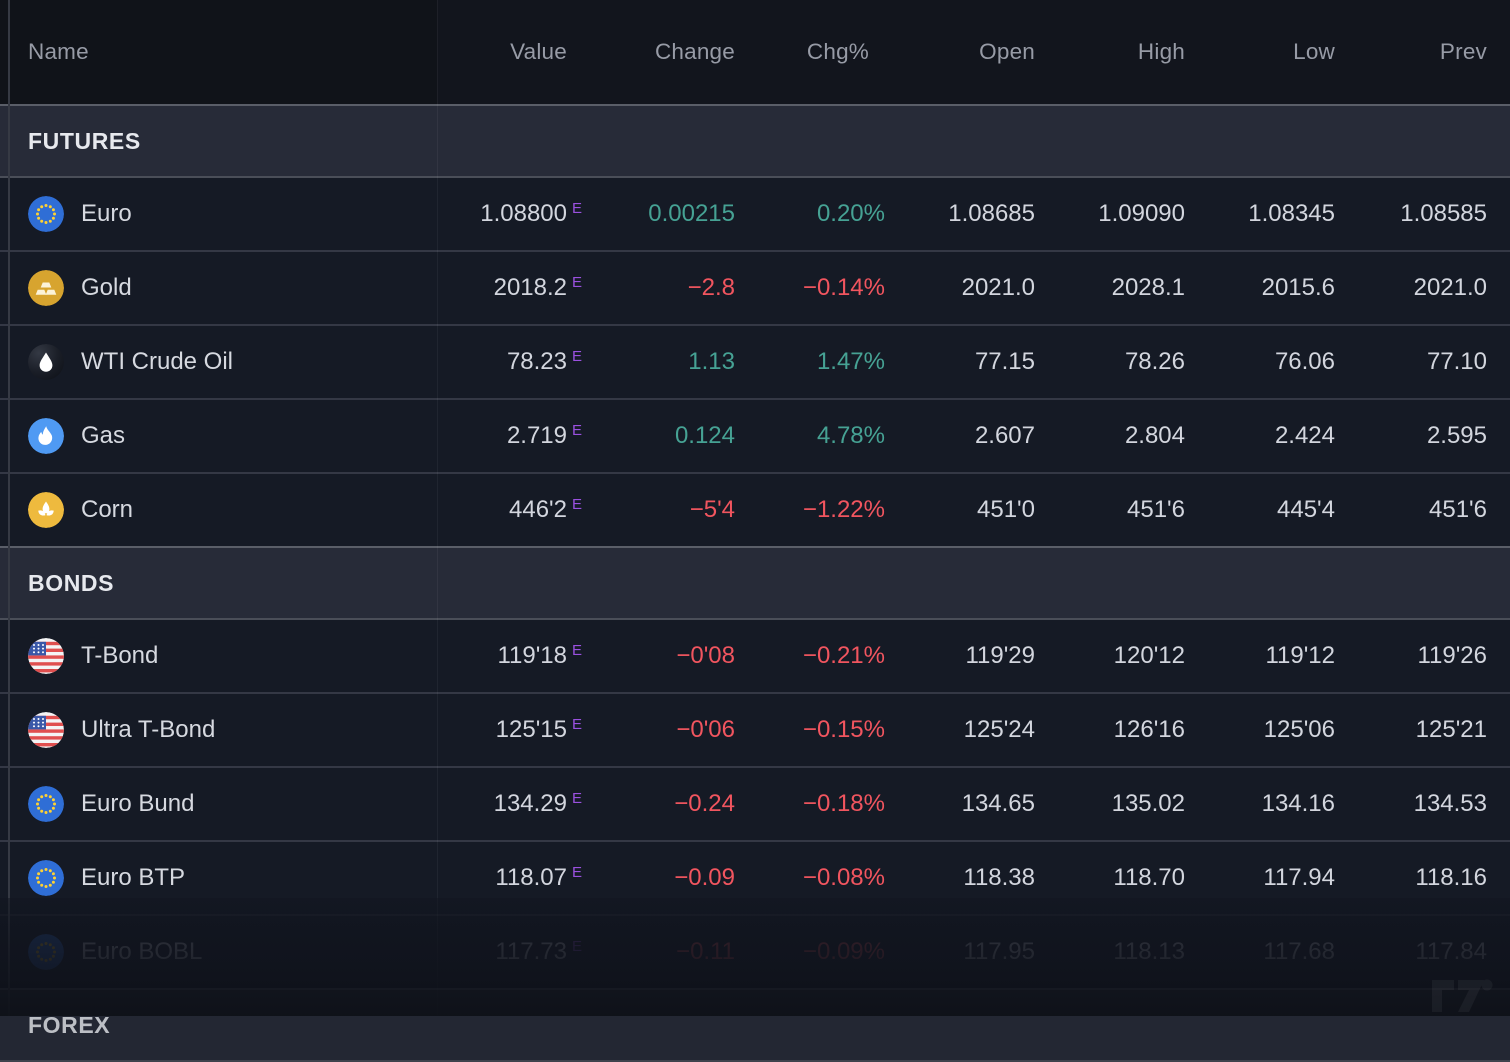 Image resolution: width=1510 pixels, height=1062 pixels. Describe the element at coordinates (513, 730) in the screenshot. I see `value-cell: 125'15 E` at that location.